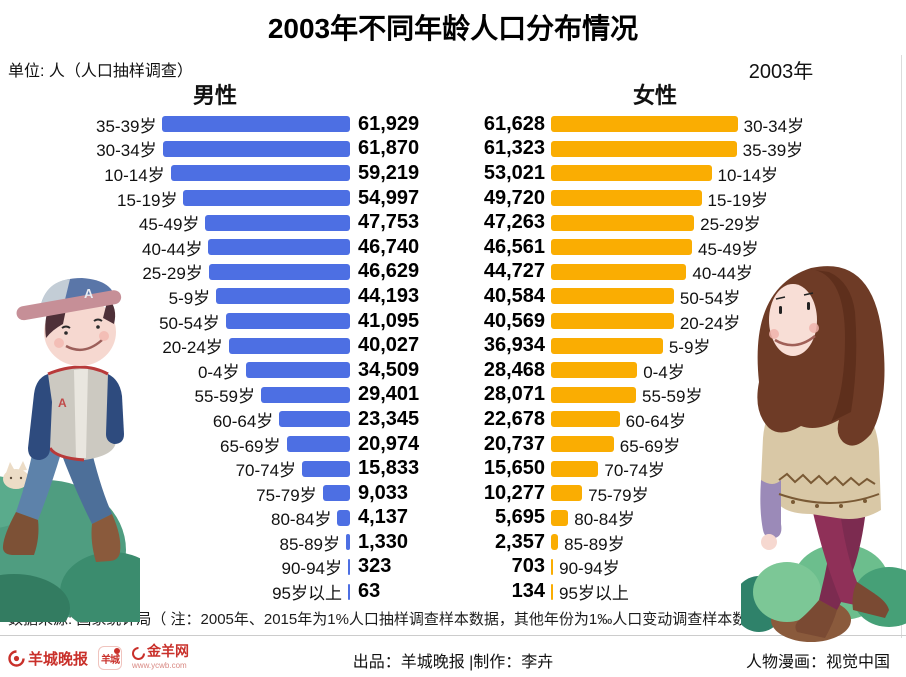  I want to click on female-age-label: 90-94岁, so click(589, 569).